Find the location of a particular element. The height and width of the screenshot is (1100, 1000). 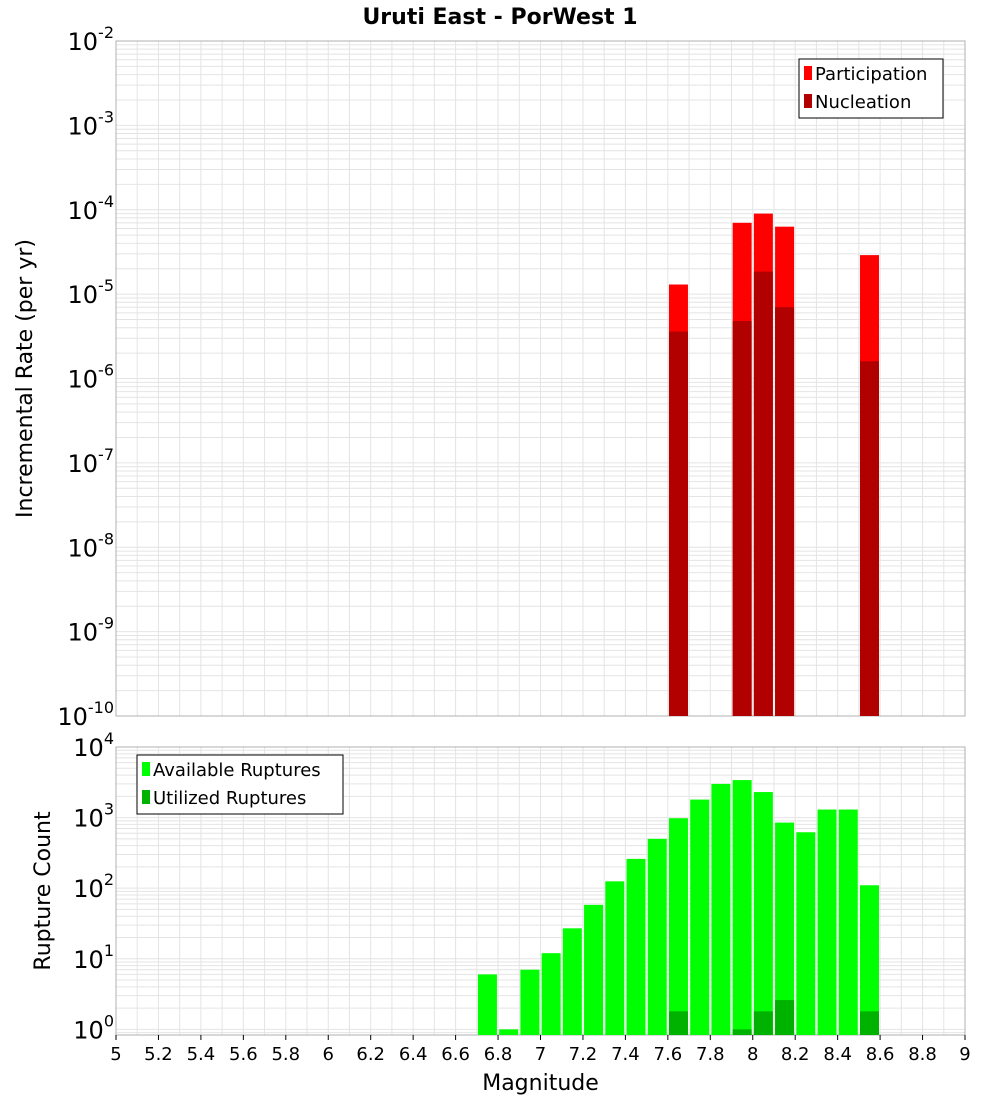

y-tick-label: 10⁻⁹ is located at coordinates (91, 630).